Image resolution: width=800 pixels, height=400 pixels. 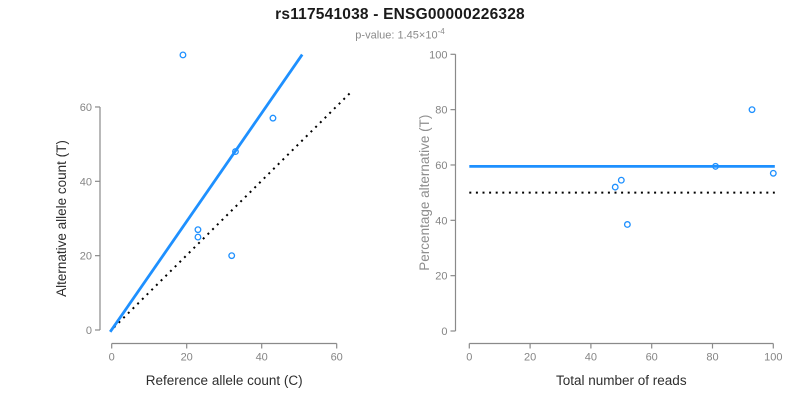 I want to click on y-axis-tick-label: 100, so click(x=438, y=55).